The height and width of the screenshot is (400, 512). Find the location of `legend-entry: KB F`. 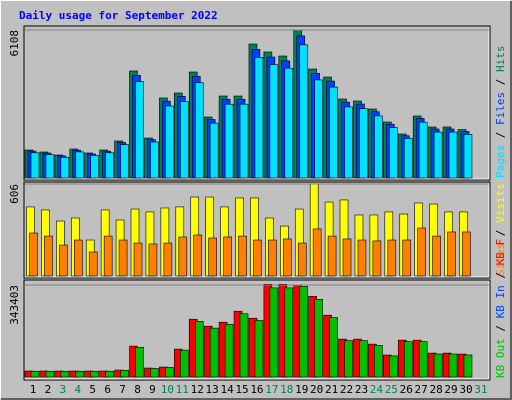

legend-entry: KB F is located at coordinates (500, 252).